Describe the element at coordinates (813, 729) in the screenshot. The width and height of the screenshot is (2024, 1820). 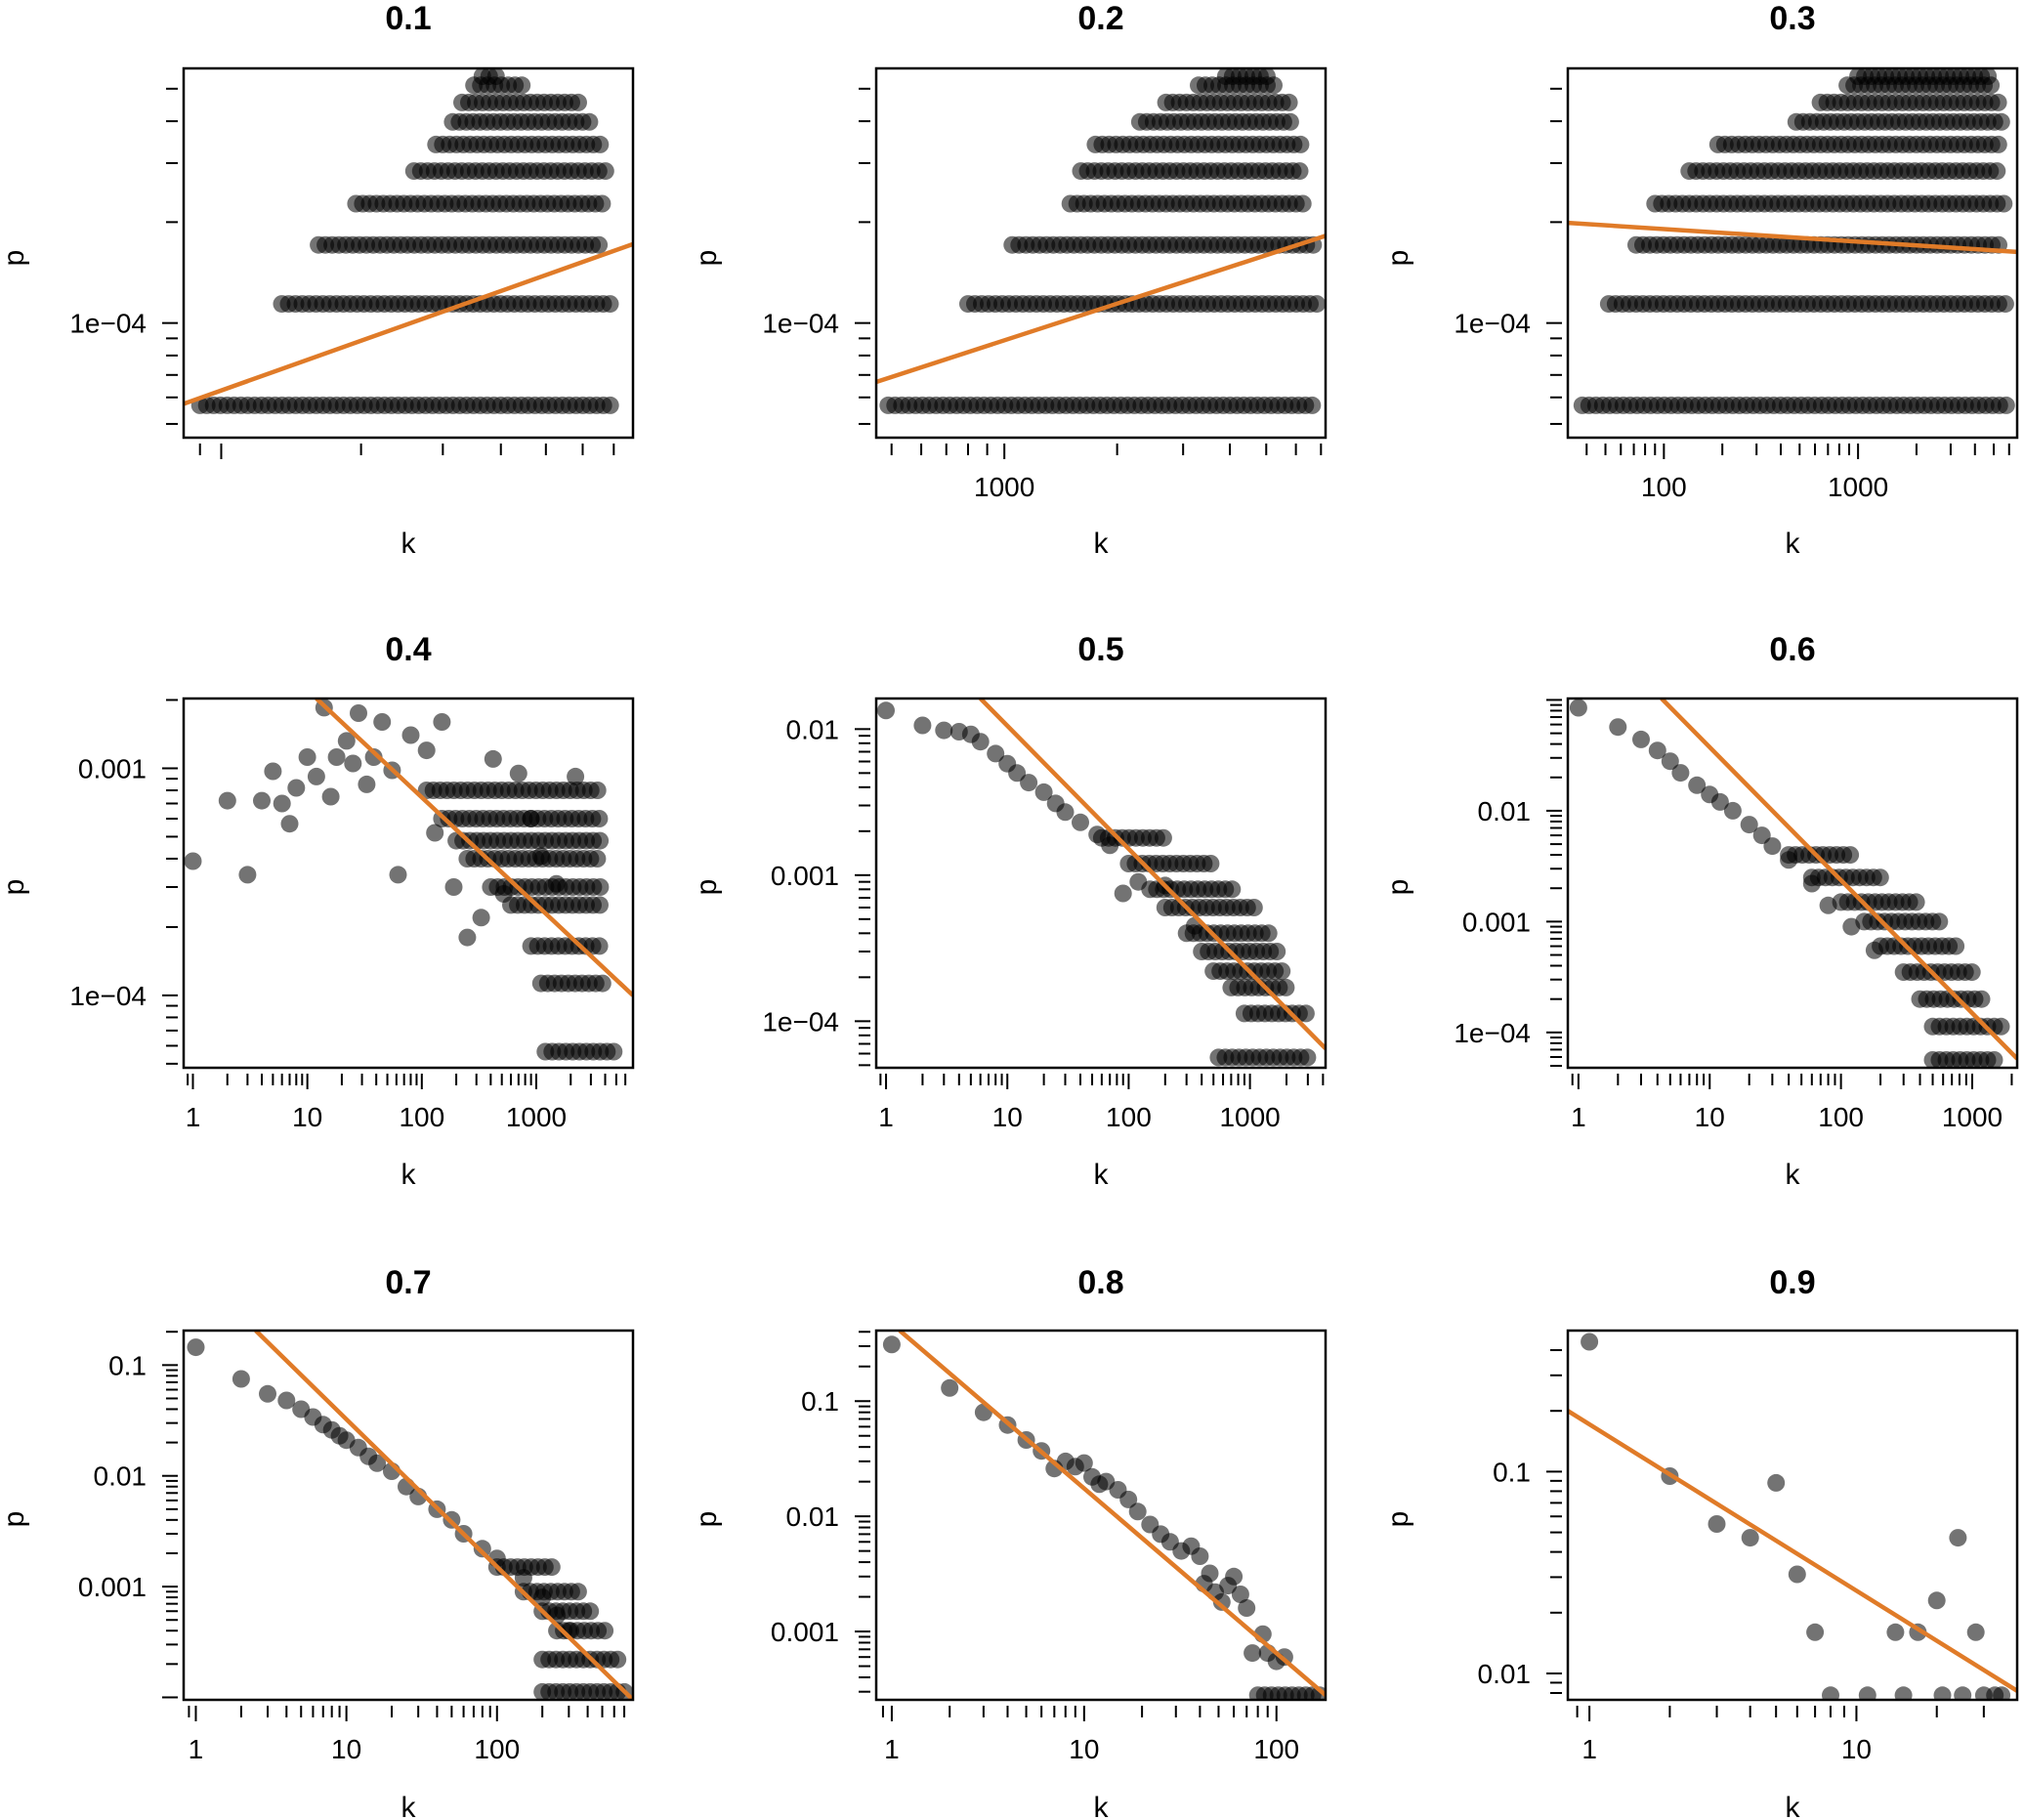
I see `y-tick-label: 0.01` at that location.